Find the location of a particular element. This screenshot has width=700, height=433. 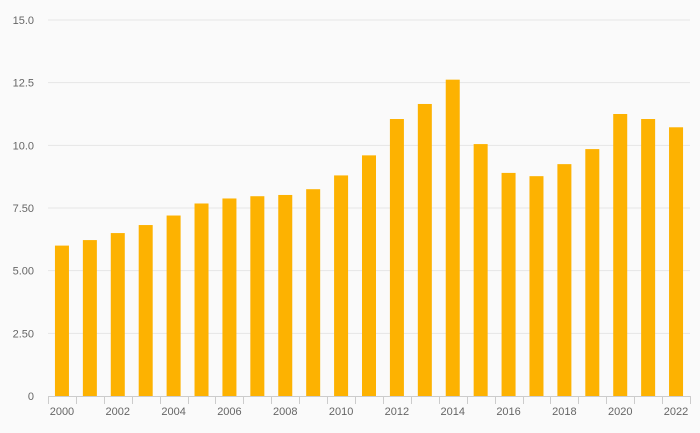

x-tick-label: 2018 is located at coordinates (564, 412).